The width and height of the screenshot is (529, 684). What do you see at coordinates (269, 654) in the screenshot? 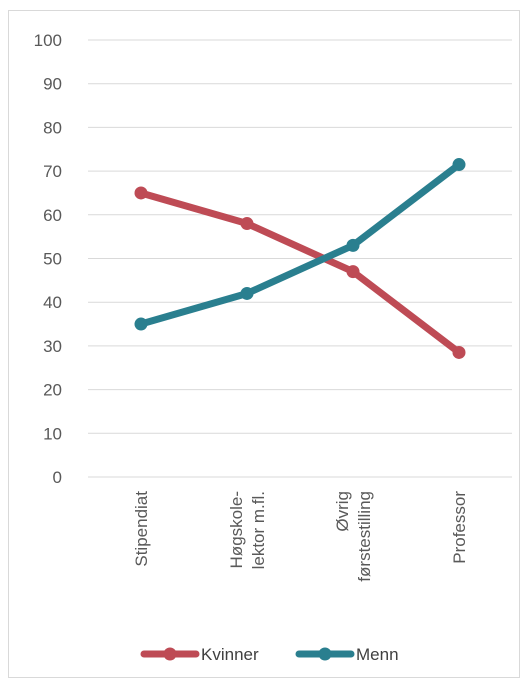
I see `legend: Kvinner Menn` at bounding box center [269, 654].